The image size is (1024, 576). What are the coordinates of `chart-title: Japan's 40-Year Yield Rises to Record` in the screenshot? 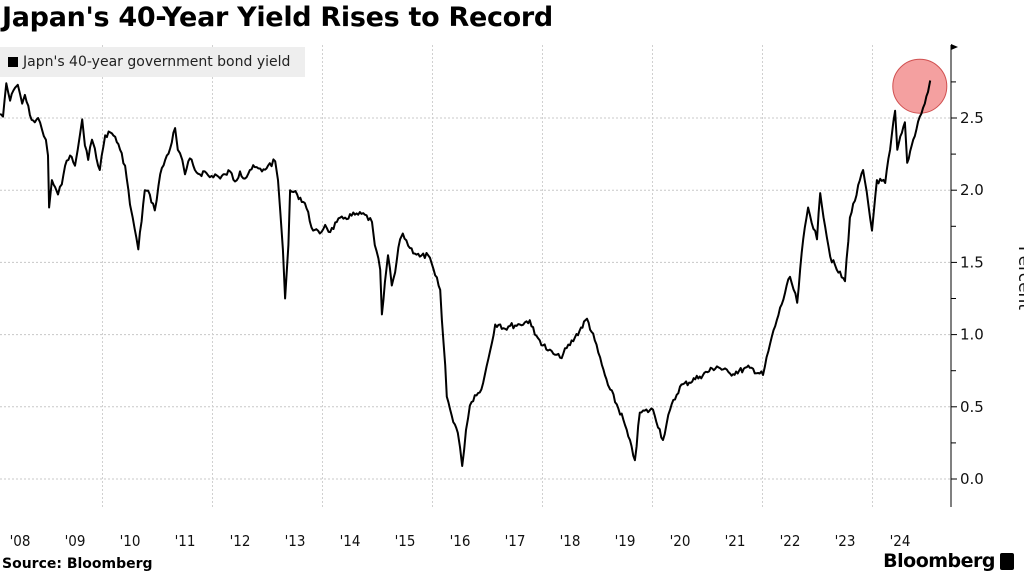 It's located at (277, 17).